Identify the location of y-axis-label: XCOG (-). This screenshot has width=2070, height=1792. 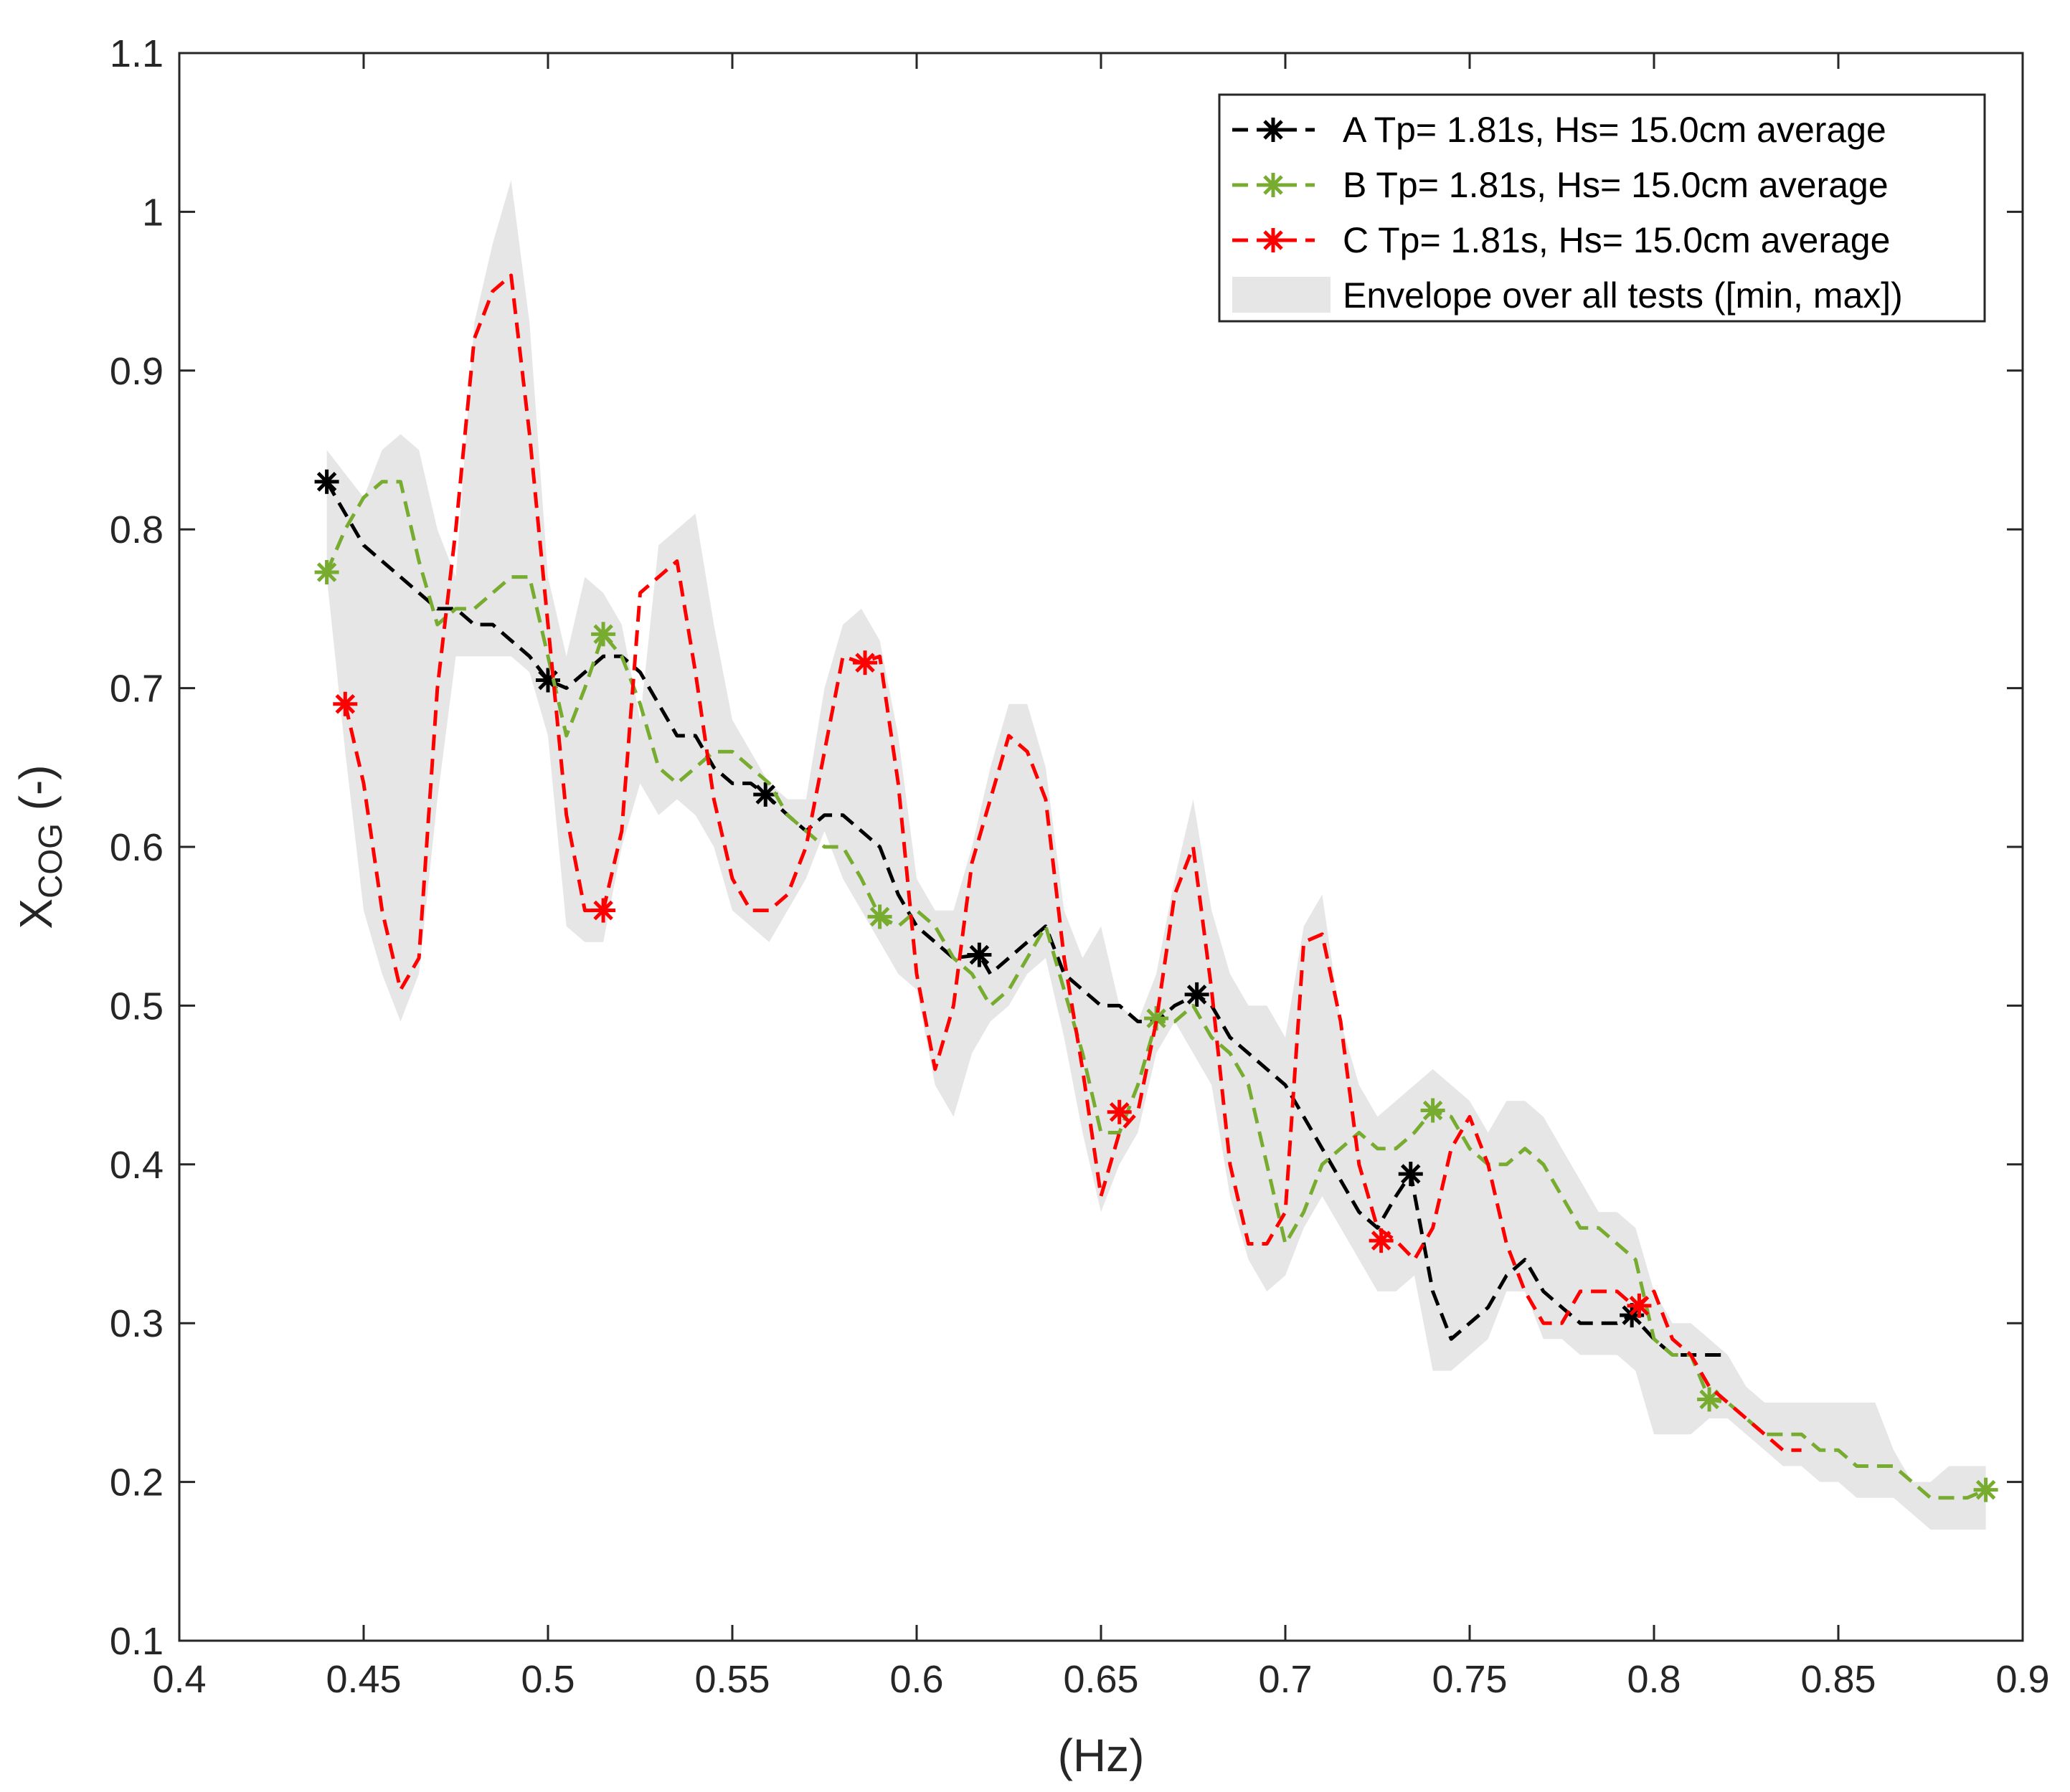
(39, 846).